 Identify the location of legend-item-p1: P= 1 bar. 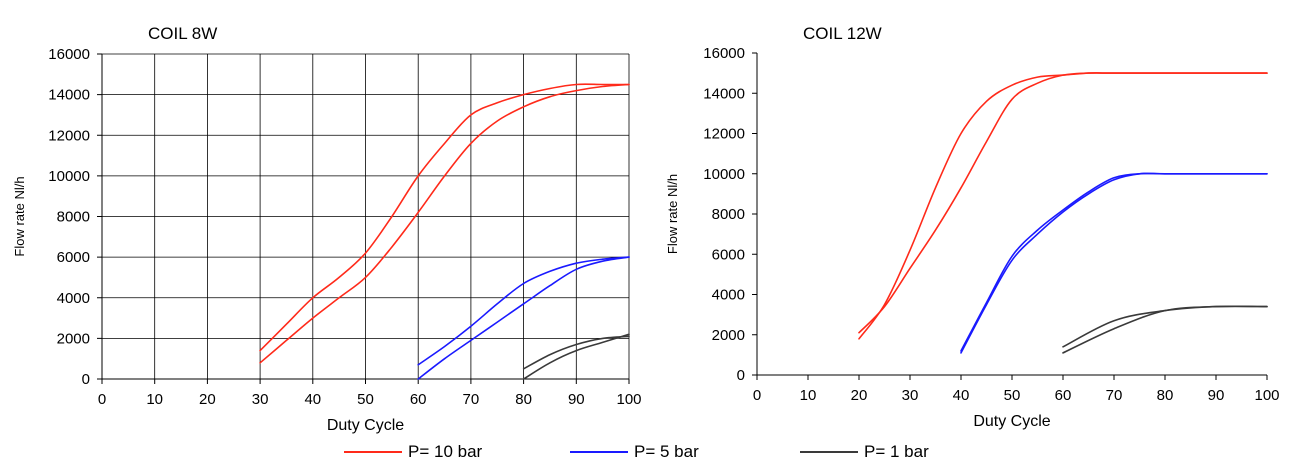
(864, 452).